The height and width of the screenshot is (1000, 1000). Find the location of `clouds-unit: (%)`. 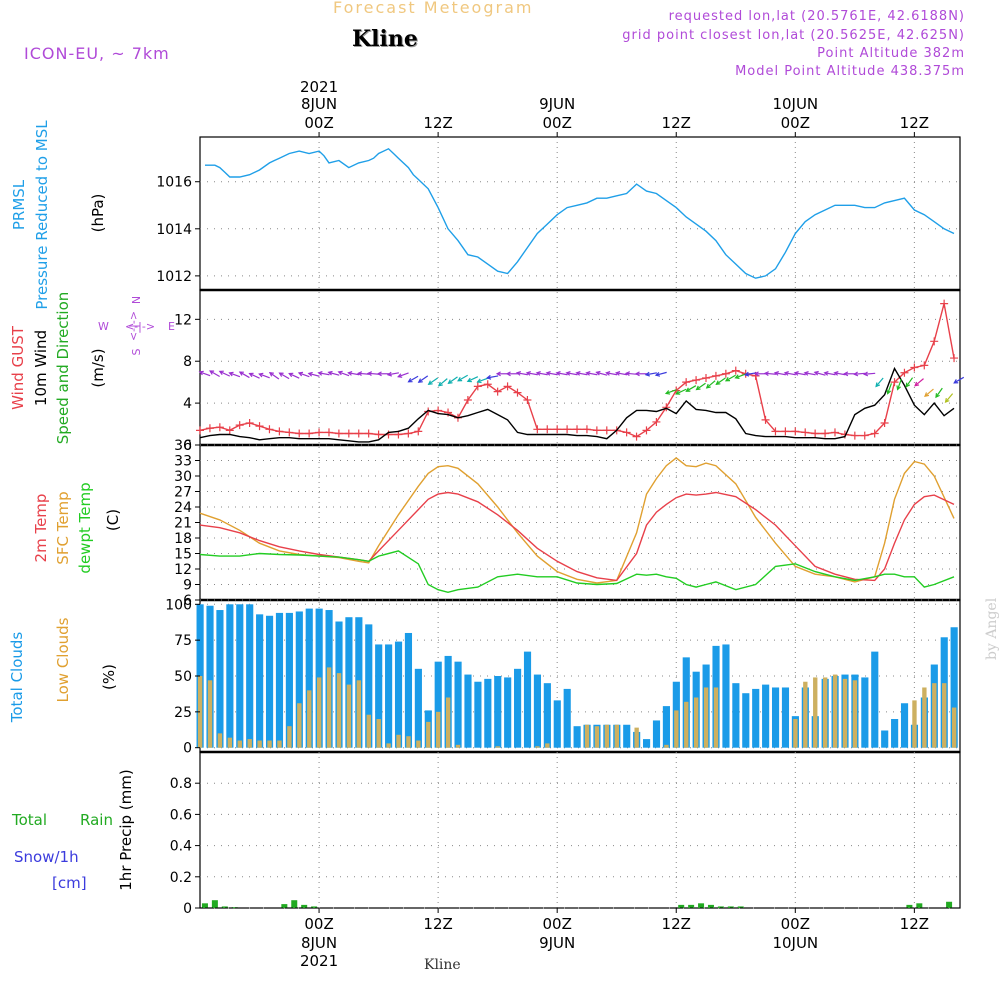

clouds-unit: (%) is located at coordinates (109, 677).